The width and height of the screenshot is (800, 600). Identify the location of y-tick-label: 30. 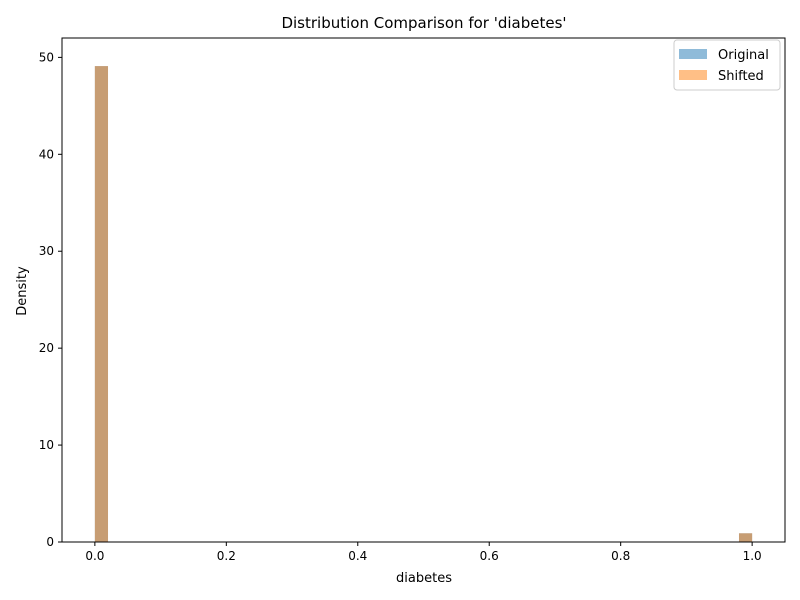
(46, 251).